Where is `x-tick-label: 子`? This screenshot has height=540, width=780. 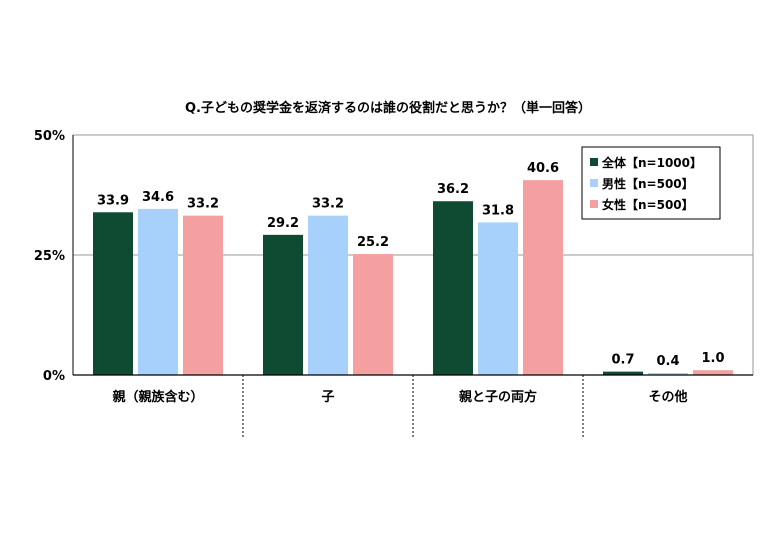 x-tick-label: 子 is located at coordinates (327, 397).